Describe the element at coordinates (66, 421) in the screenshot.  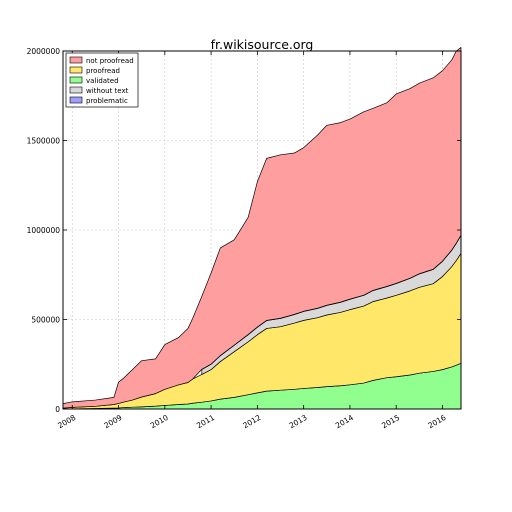
I see `x-tick-label: 2008` at that location.